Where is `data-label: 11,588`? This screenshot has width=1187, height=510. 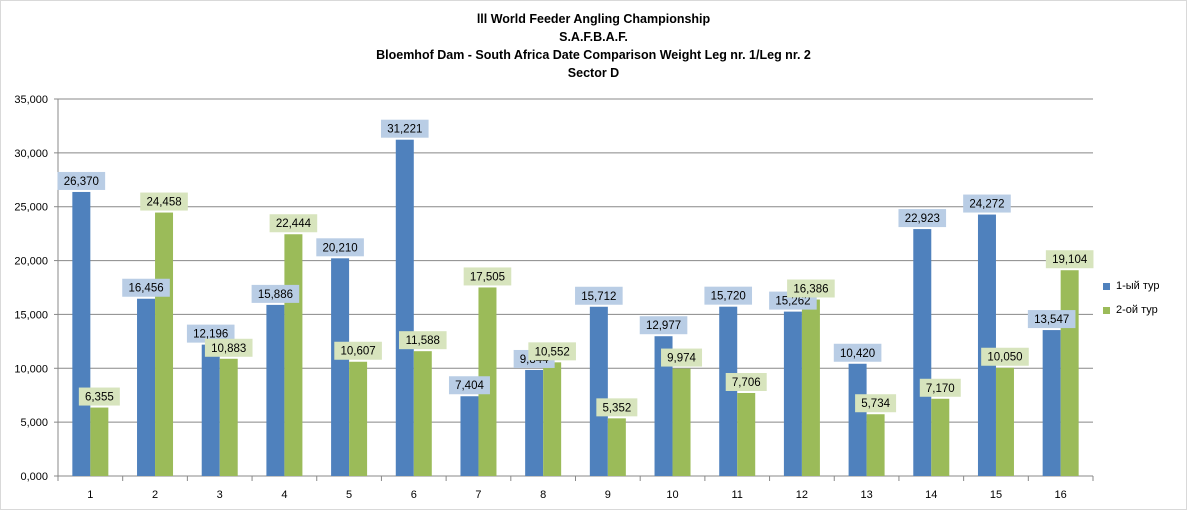 data-label: 11,588 is located at coordinates (423, 341).